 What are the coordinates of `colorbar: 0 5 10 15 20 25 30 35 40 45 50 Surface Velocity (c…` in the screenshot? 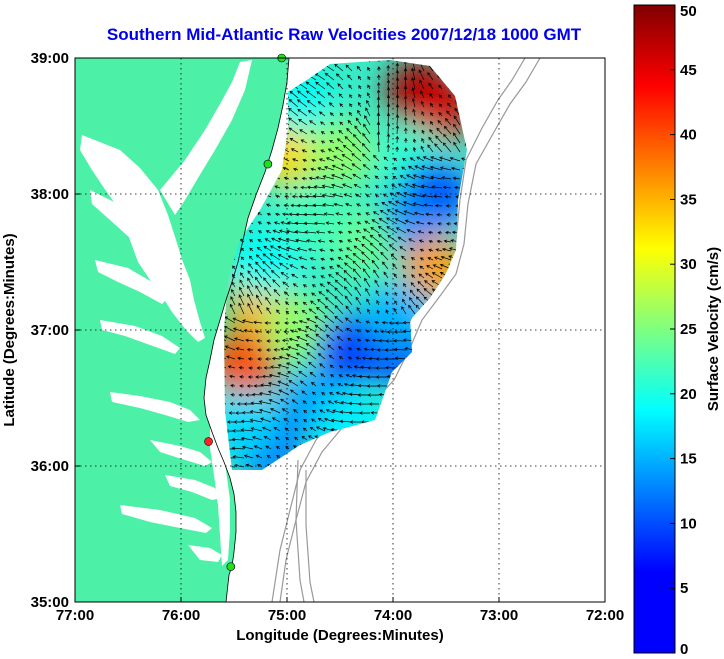 It's located at (677, 330).